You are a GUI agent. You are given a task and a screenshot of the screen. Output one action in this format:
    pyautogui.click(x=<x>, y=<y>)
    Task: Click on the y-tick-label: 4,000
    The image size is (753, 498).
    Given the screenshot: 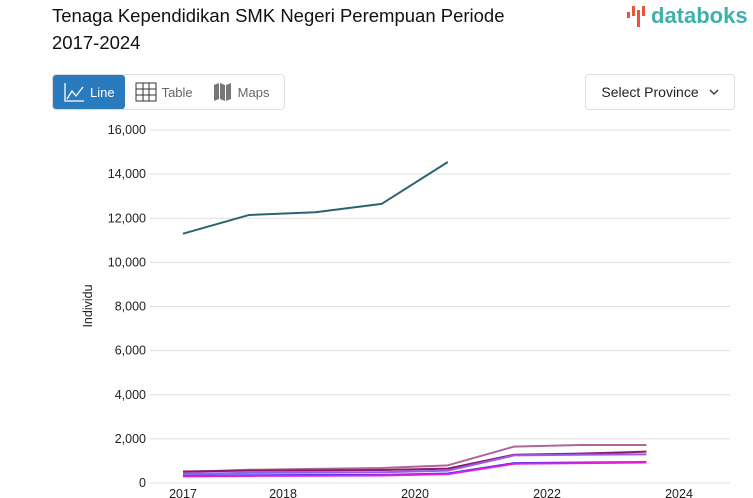 What is the action you would take?
    pyautogui.click(x=130, y=395)
    